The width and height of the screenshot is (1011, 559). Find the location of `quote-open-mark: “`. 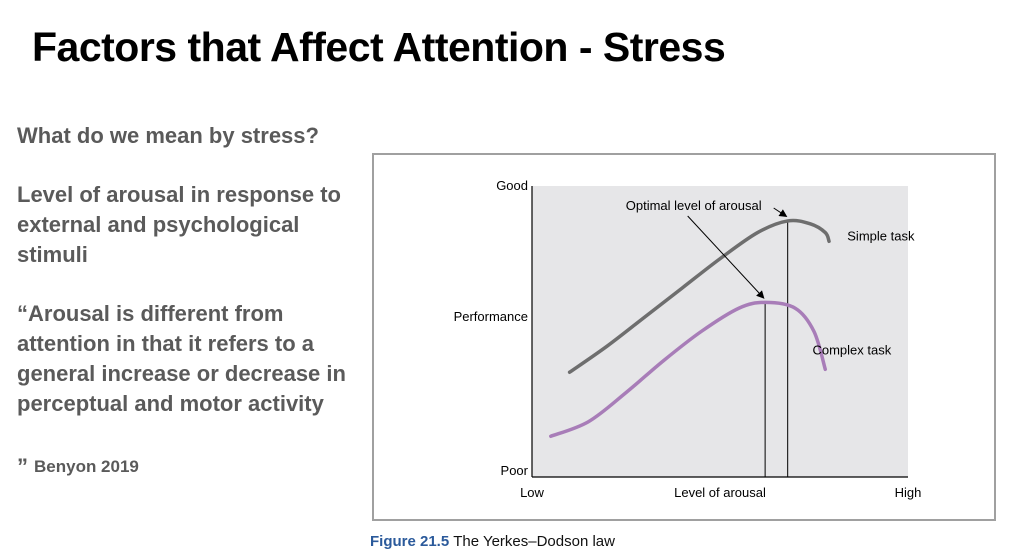

quote-open-mark: “ is located at coordinates (22, 313).